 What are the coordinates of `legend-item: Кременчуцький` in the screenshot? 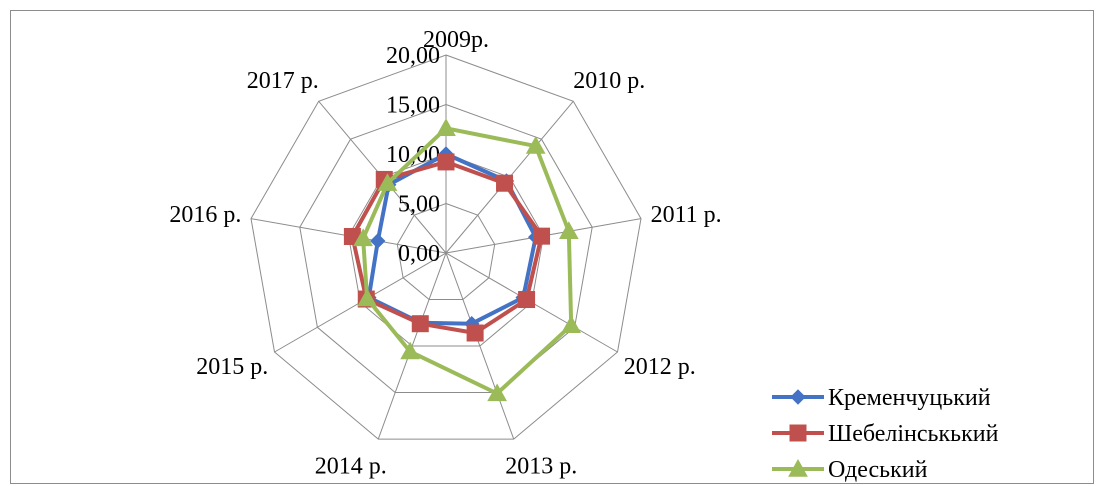 It's located at (881, 398).